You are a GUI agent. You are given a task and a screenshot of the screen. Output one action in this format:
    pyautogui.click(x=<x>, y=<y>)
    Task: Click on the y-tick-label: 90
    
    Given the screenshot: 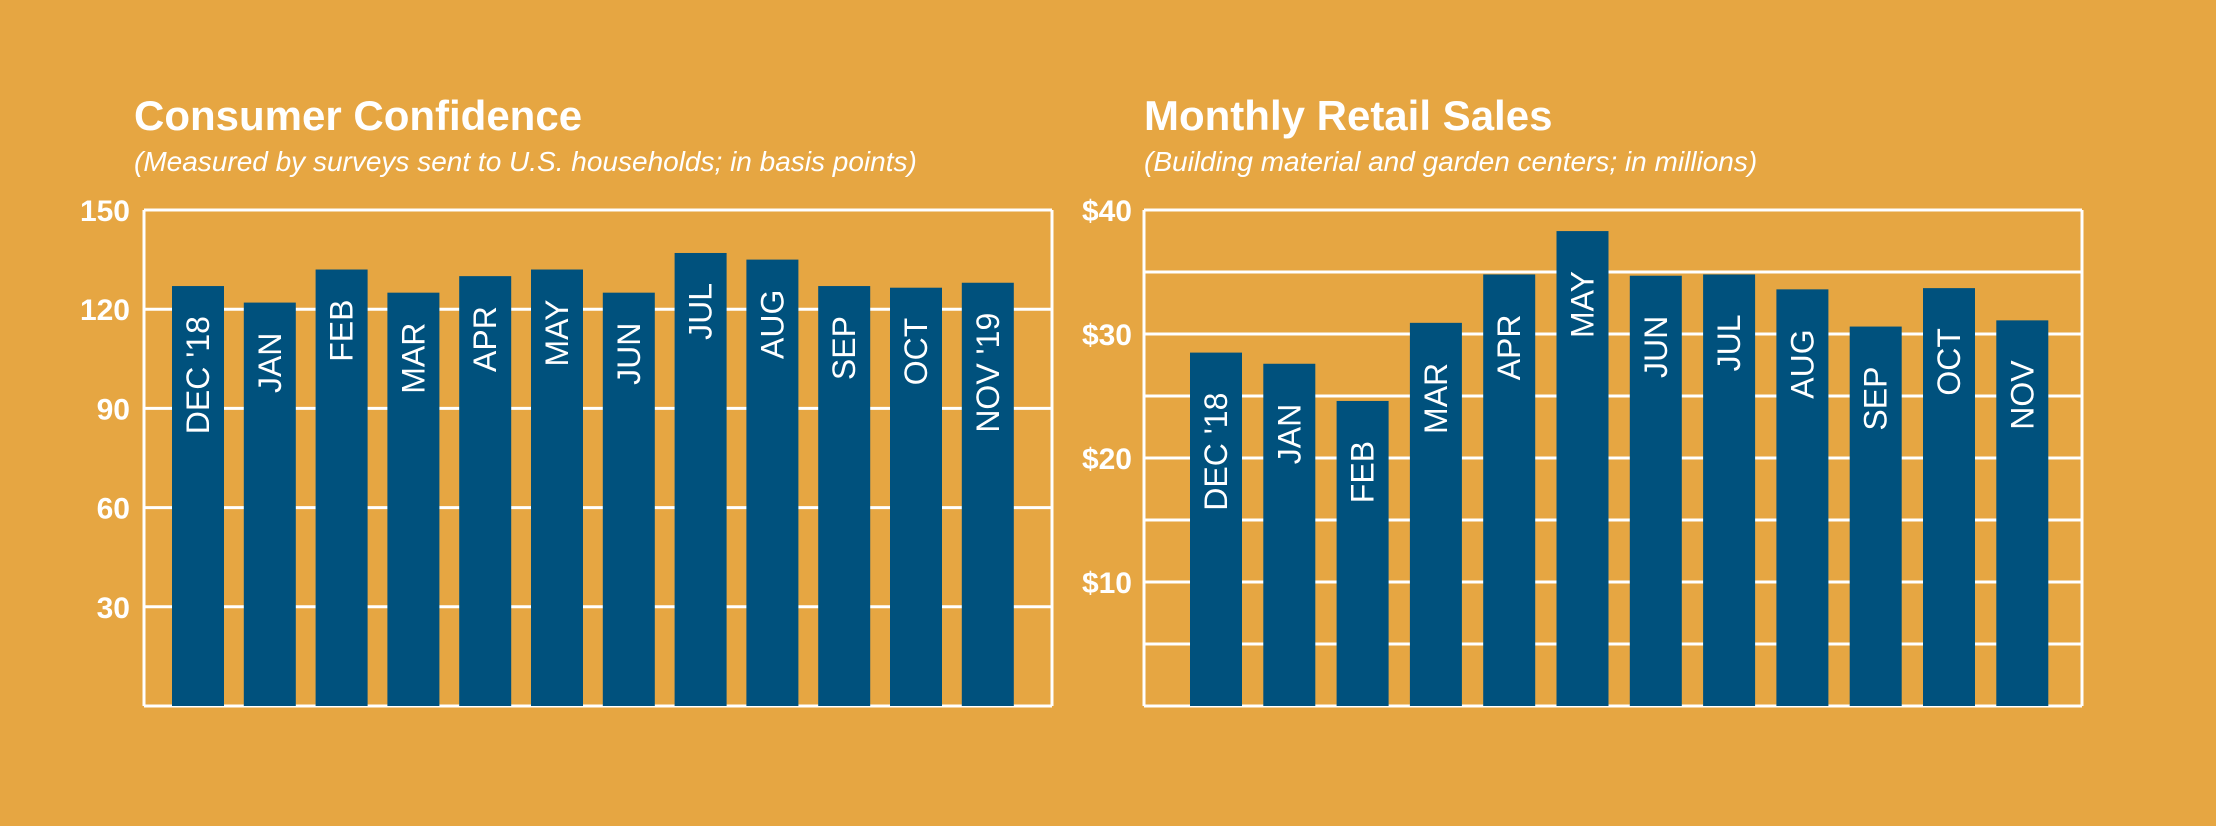 What is the action you would take?
    pyautogui.click(x=113, y=409)
    